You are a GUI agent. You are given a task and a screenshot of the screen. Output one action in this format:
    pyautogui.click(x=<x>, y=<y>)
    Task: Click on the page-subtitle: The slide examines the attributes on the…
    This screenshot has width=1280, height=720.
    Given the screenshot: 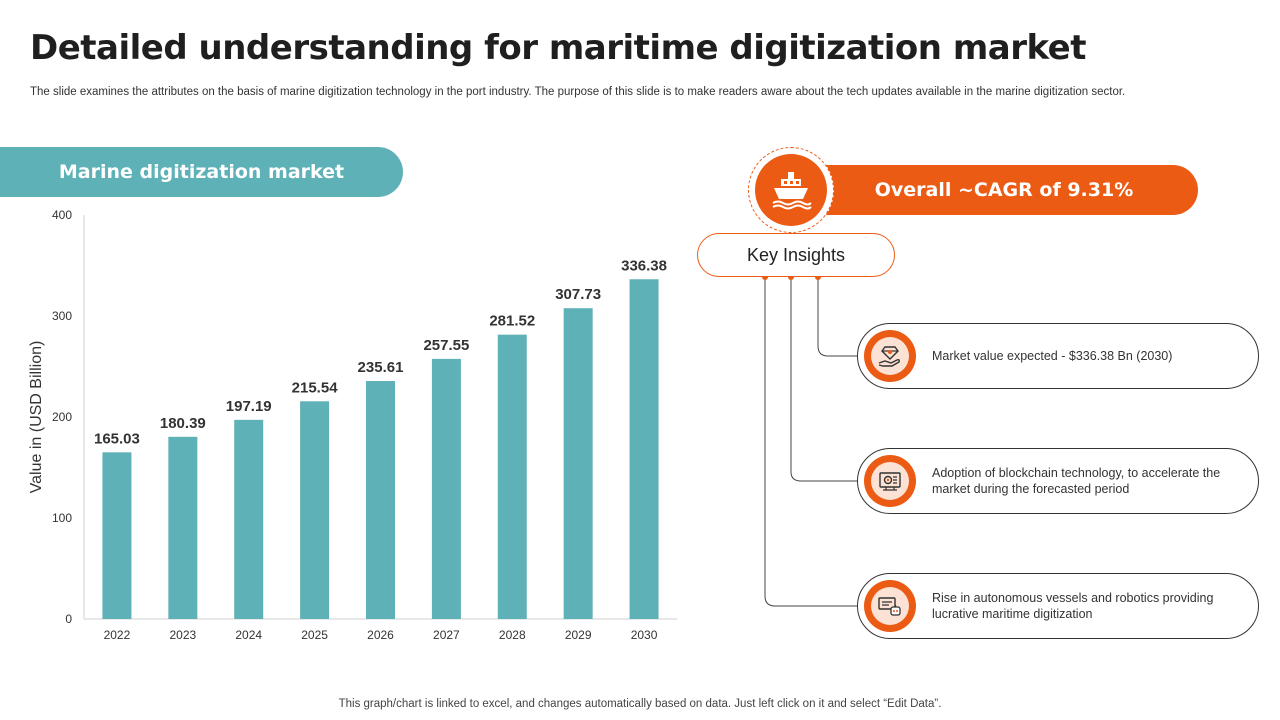 What is the action you would take?
    pyautogui.click(x=578, y=92)
    